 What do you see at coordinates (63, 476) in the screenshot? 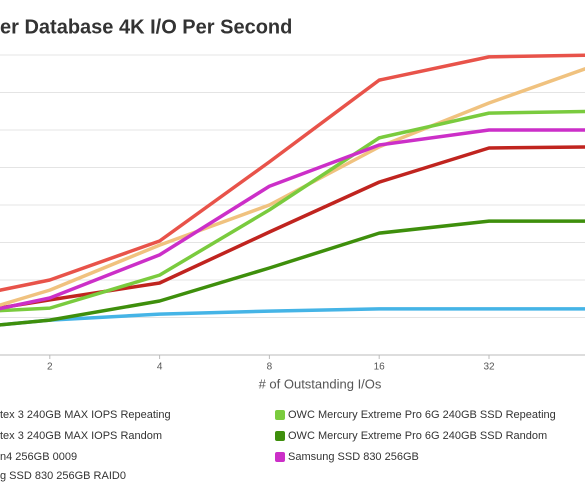
I see `legend-label: g SSD 830 256GB RAID0` at bounding box center [63, 476].